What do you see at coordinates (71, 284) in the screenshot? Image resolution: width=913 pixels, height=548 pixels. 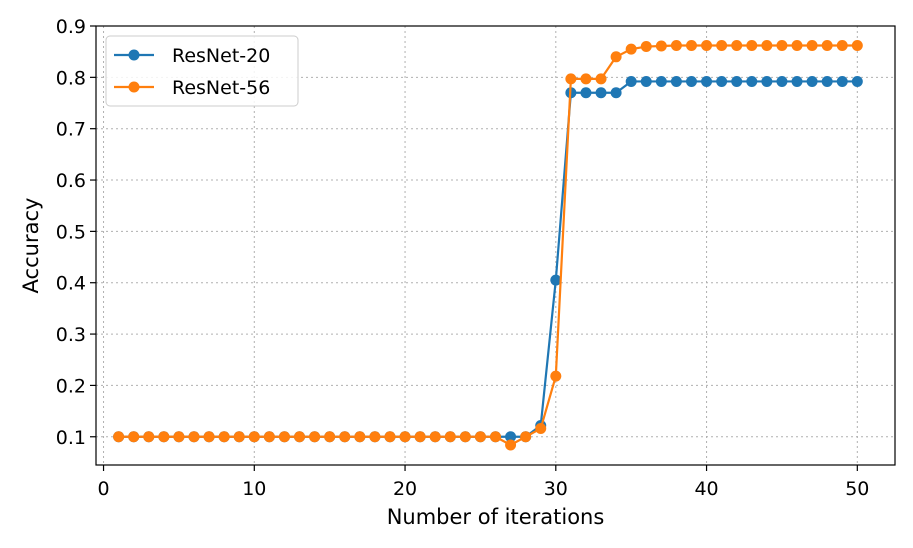 I see `y-tick-label: 0.4` at bounding box center [71, 284].